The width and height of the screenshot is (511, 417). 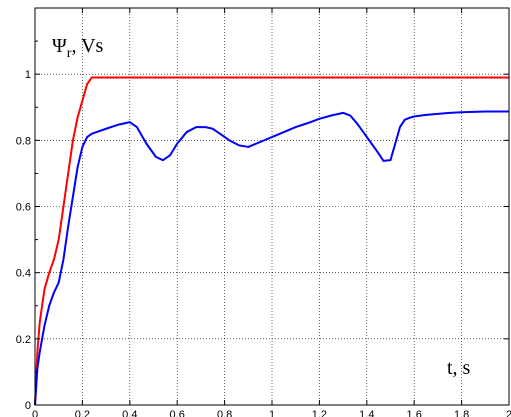 What do you see at coordinates (28, 75) in the screenshot?
I see `y-tick-label: 1` at bounding box center [28, 75].